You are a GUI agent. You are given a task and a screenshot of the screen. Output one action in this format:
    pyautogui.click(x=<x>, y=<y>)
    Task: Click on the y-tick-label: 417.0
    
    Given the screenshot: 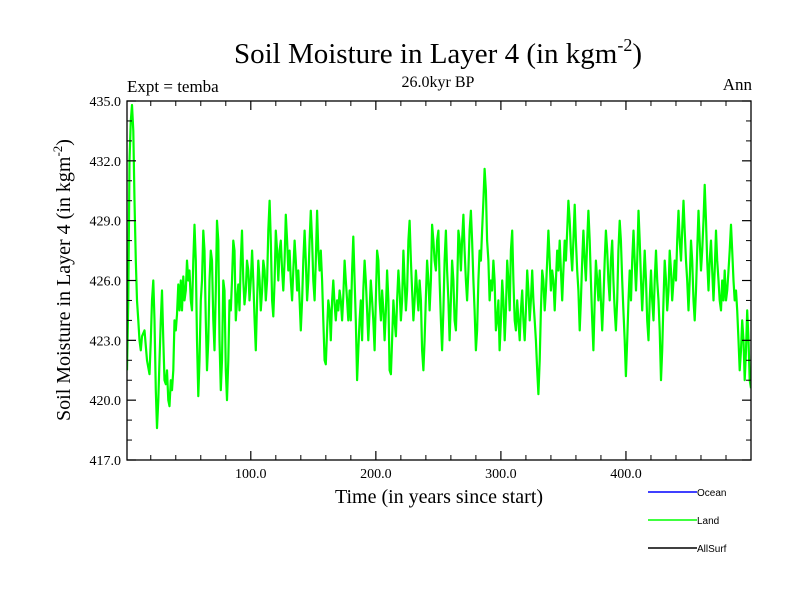 What is the action you would take?
    pyautogui.click(x=106, y=461)
    